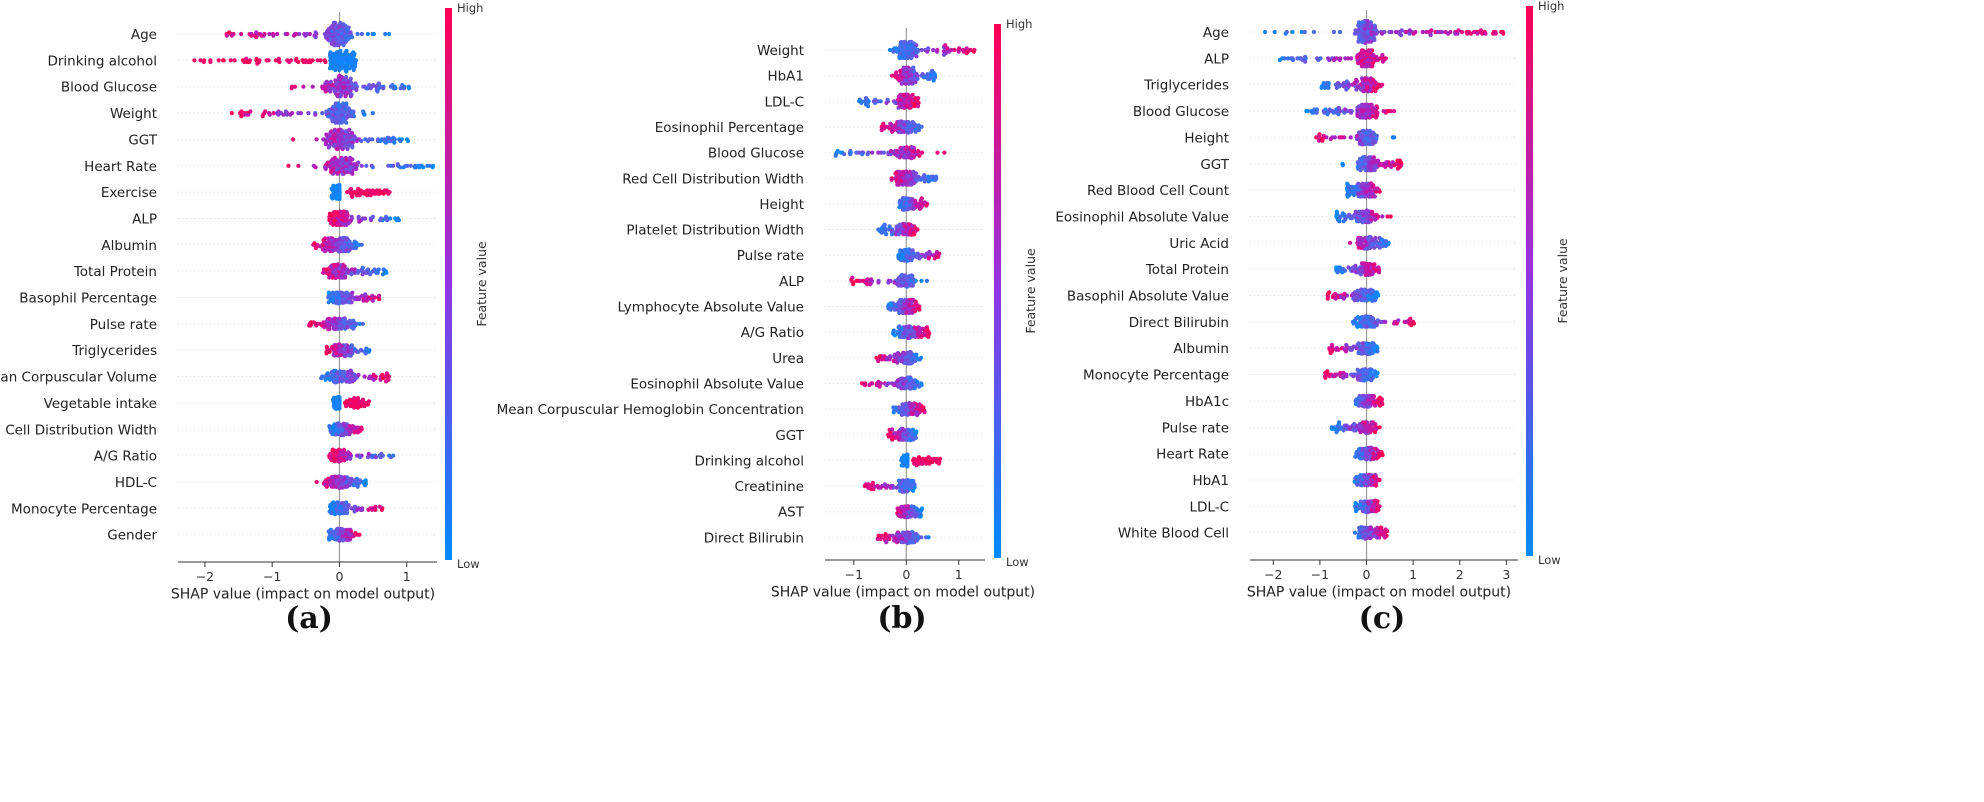 Image resolution: width=1984 pixels, height=802 pixels. I want to click on feature-label: AST, so click(791, 513).